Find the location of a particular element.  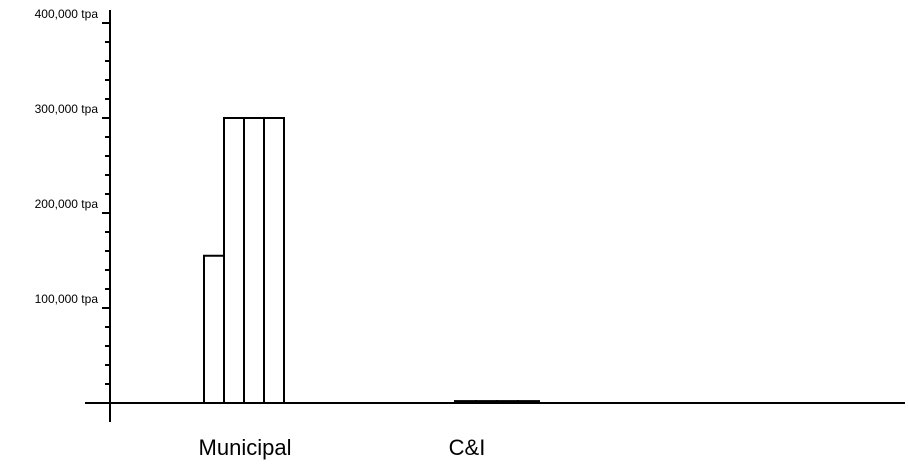

y-tick-label: 300,000 tpa is located at coordinates (67, 109).